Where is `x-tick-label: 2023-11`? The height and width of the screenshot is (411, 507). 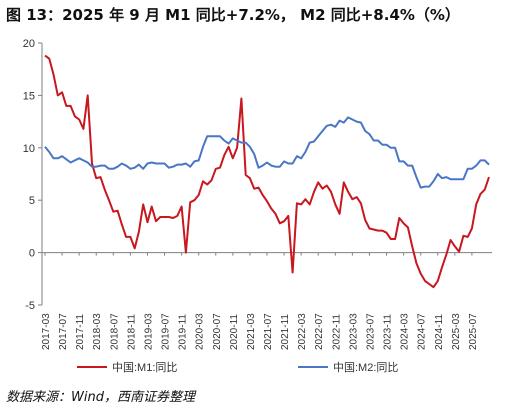
x-tick-label: 2023-11 is located at coordinates (388, 332).